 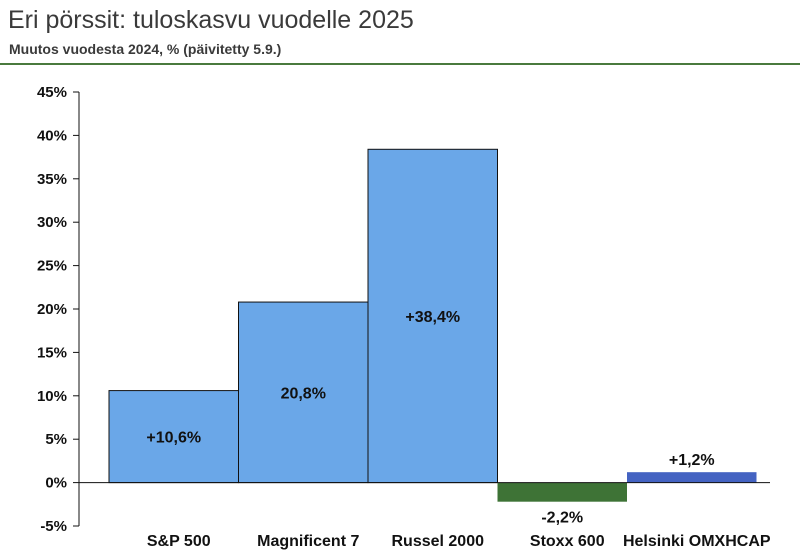 I want to click on title-divider, so click(x=400, y=64).